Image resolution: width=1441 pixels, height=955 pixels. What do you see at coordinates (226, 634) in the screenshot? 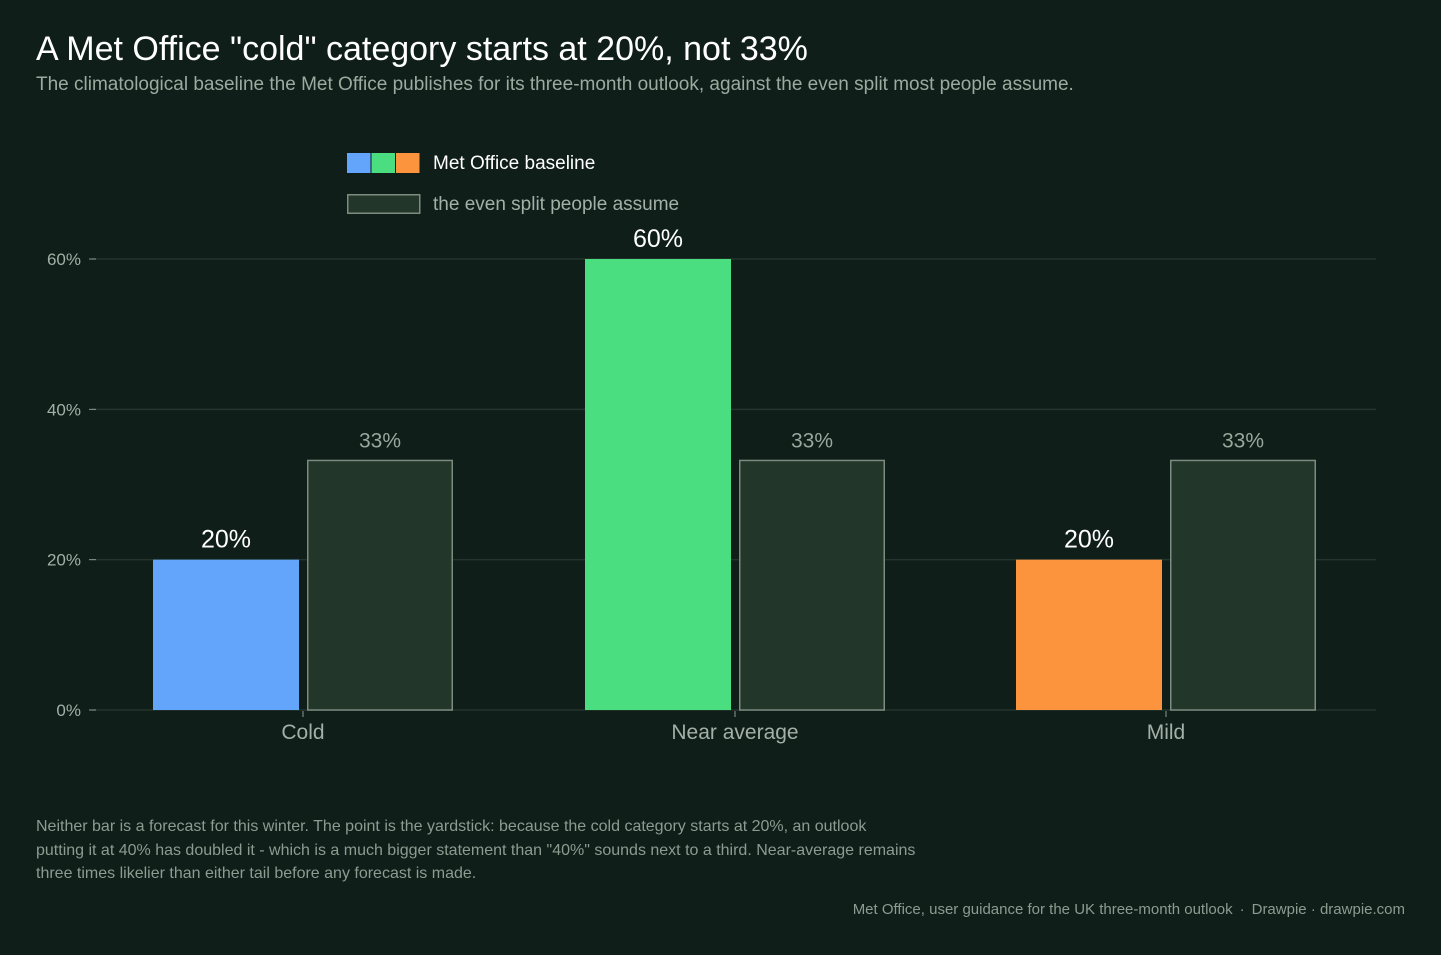
I see `bar-baseline-cold` at bounding box center [226, 634].